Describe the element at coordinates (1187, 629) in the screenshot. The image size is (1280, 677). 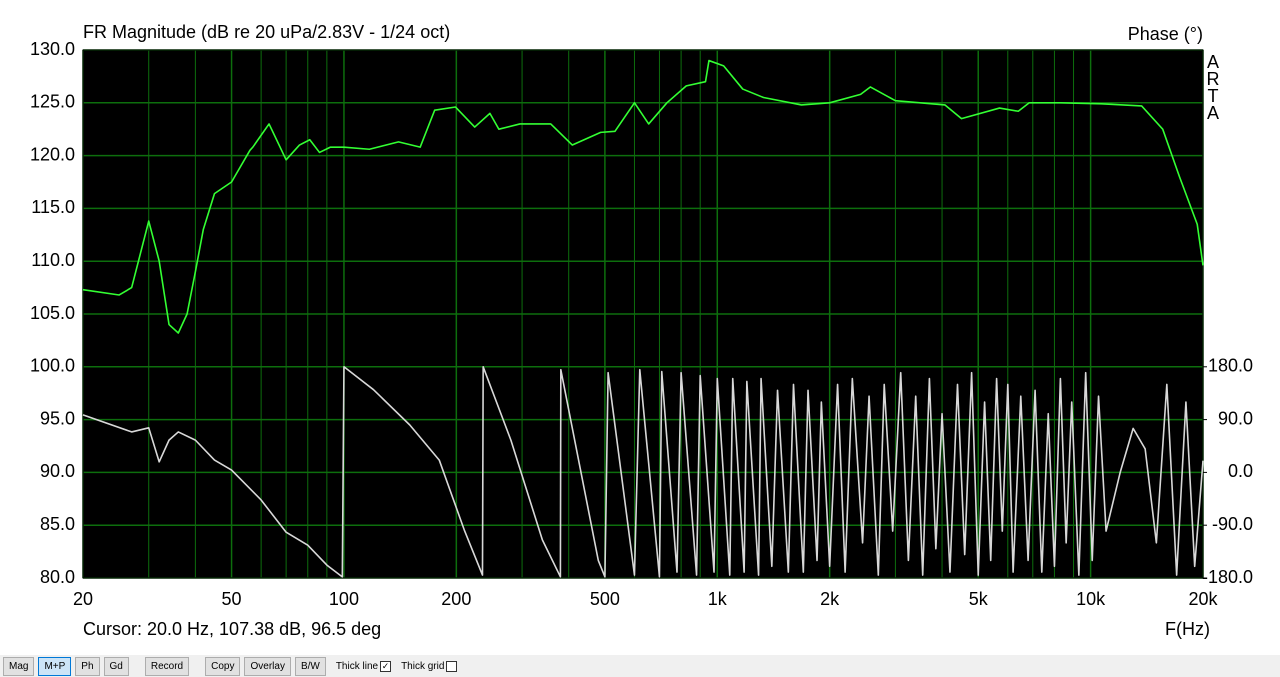
I see `x-axis-label: F(Hz)` at that location.